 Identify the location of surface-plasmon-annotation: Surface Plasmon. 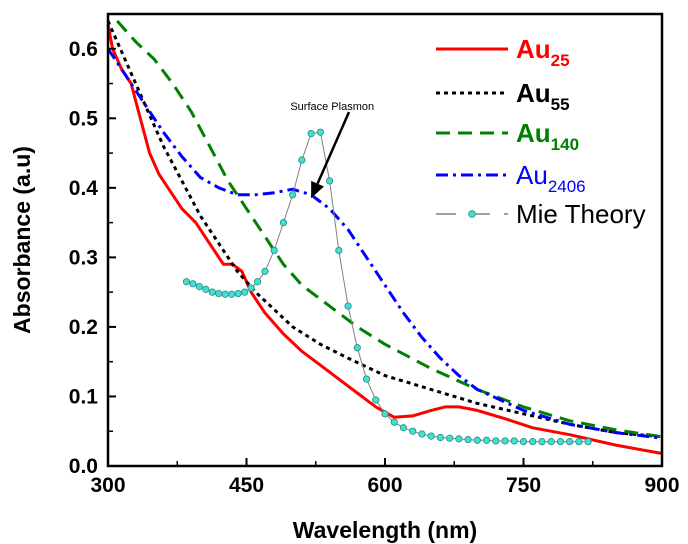
(332, 150).